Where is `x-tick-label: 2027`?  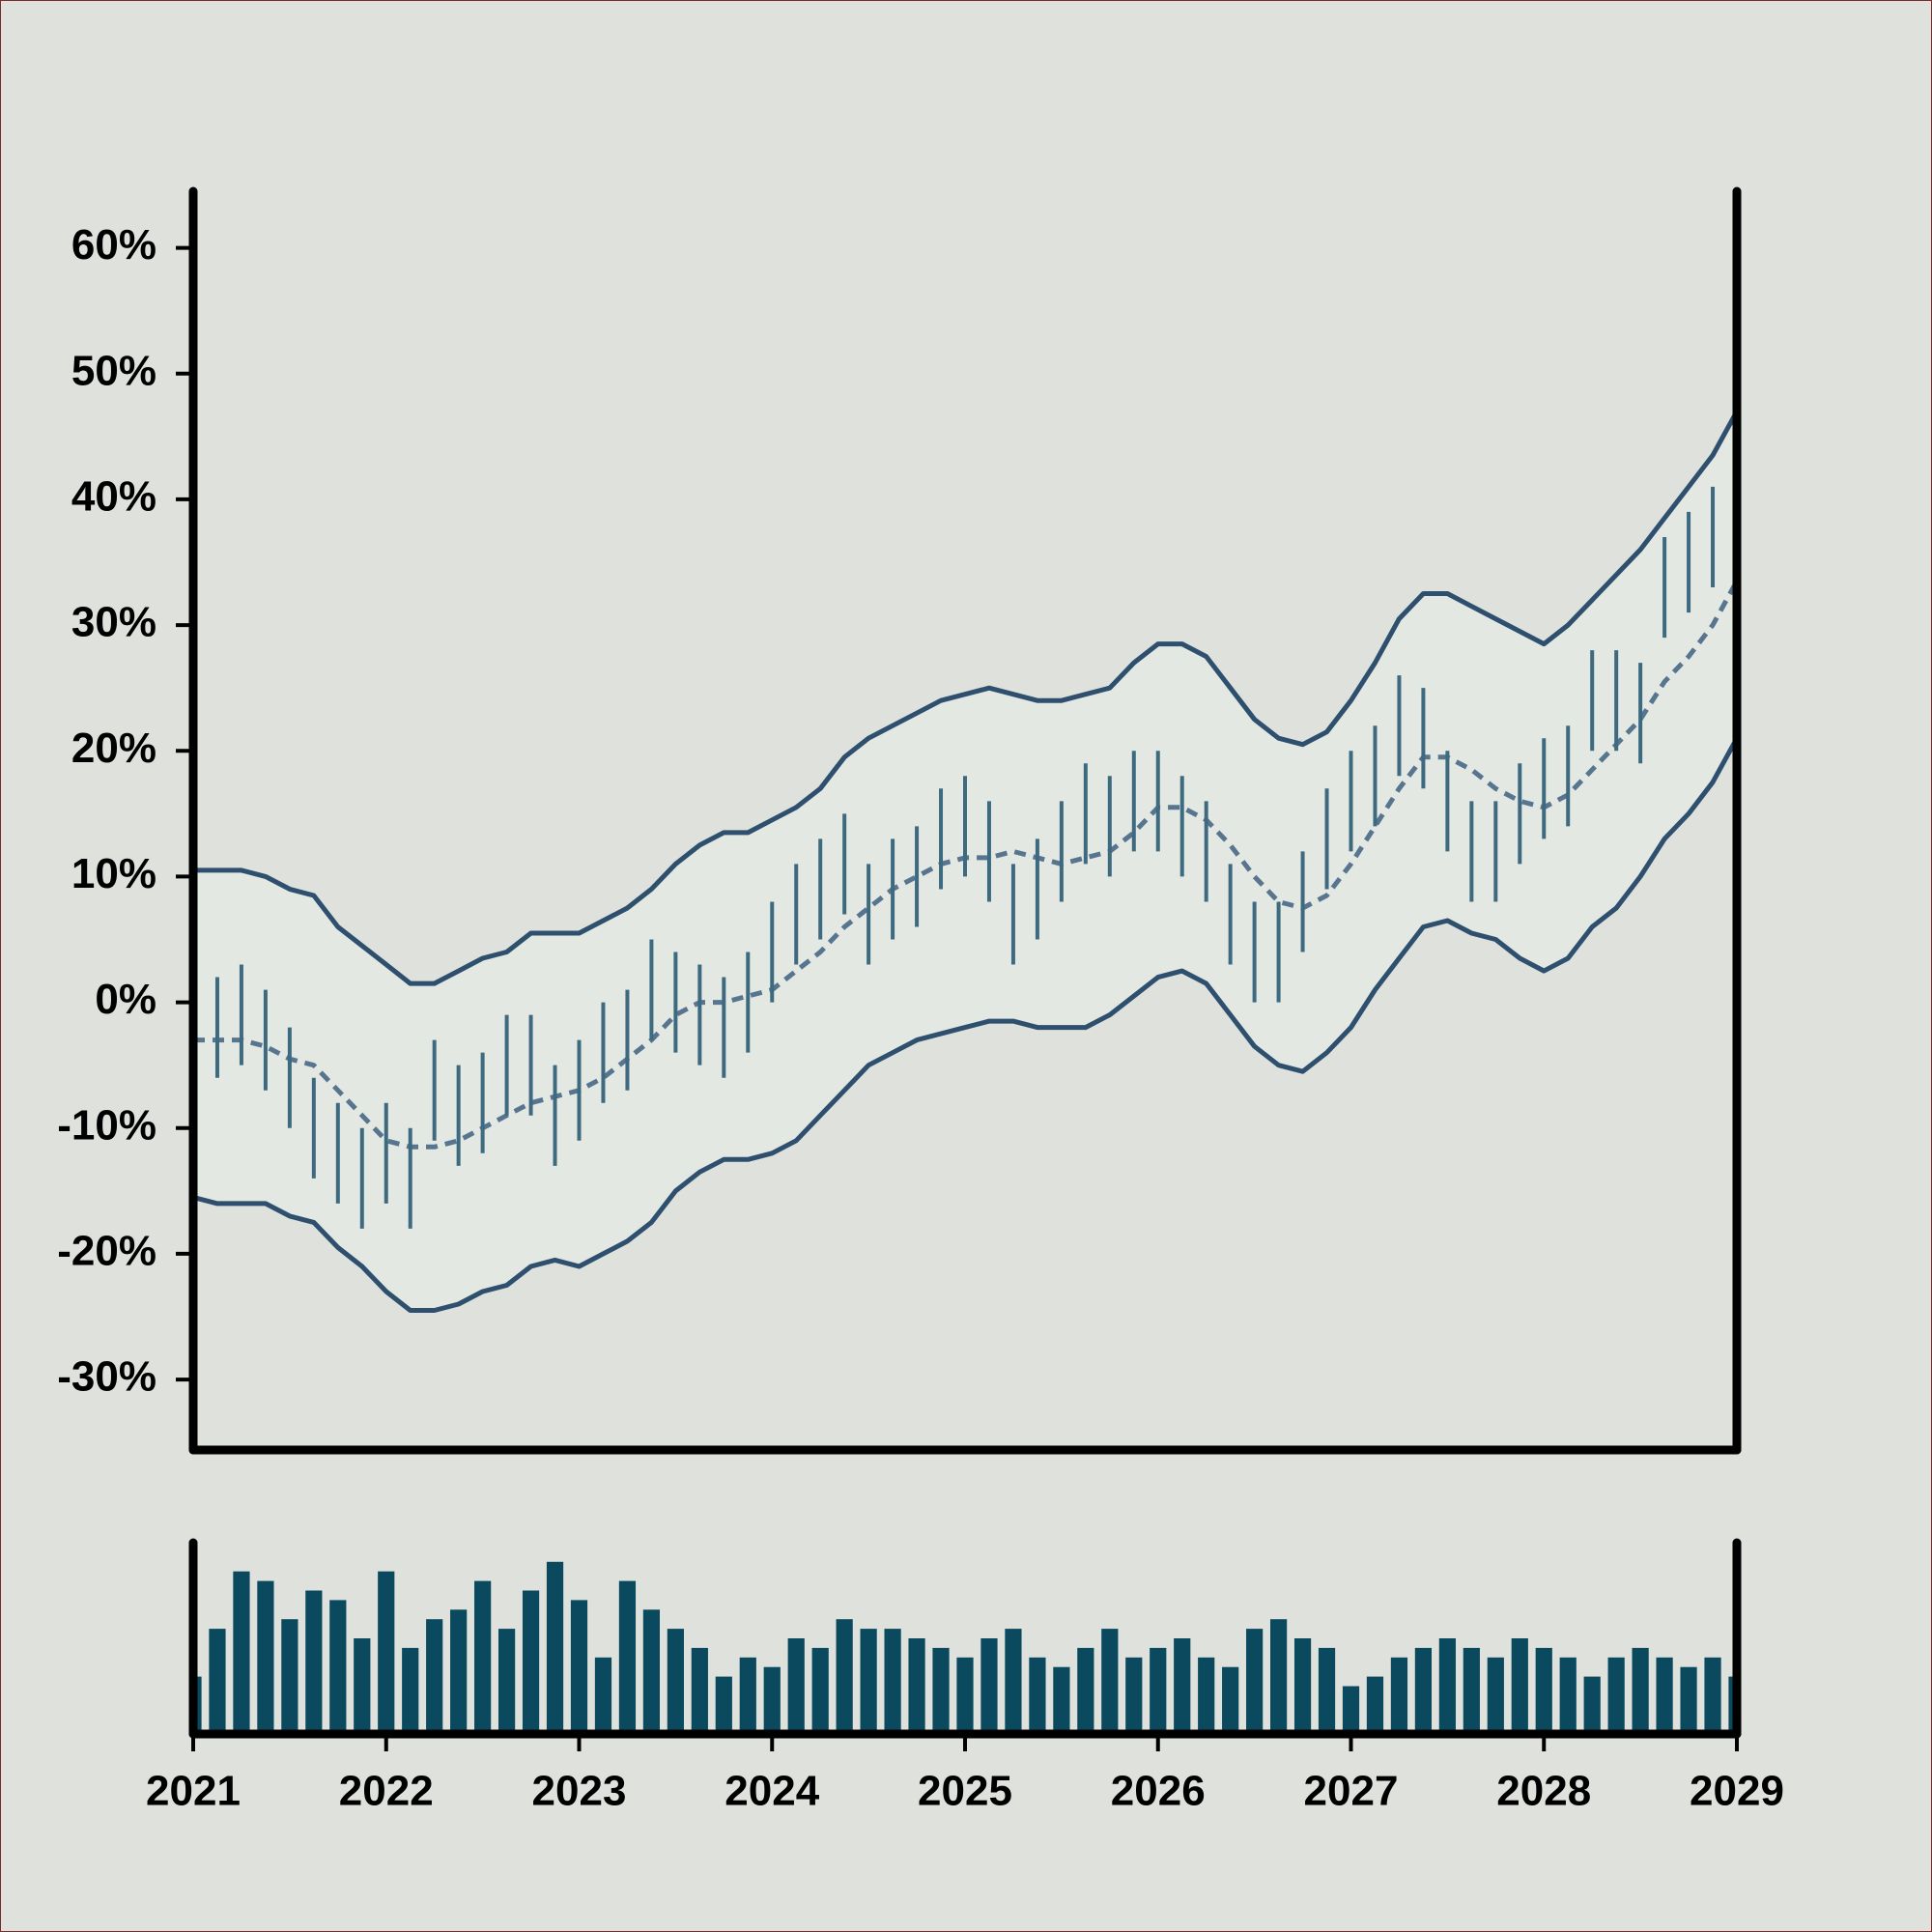
x-tick-label: 2027 is located at coordinates (1351, 1791).